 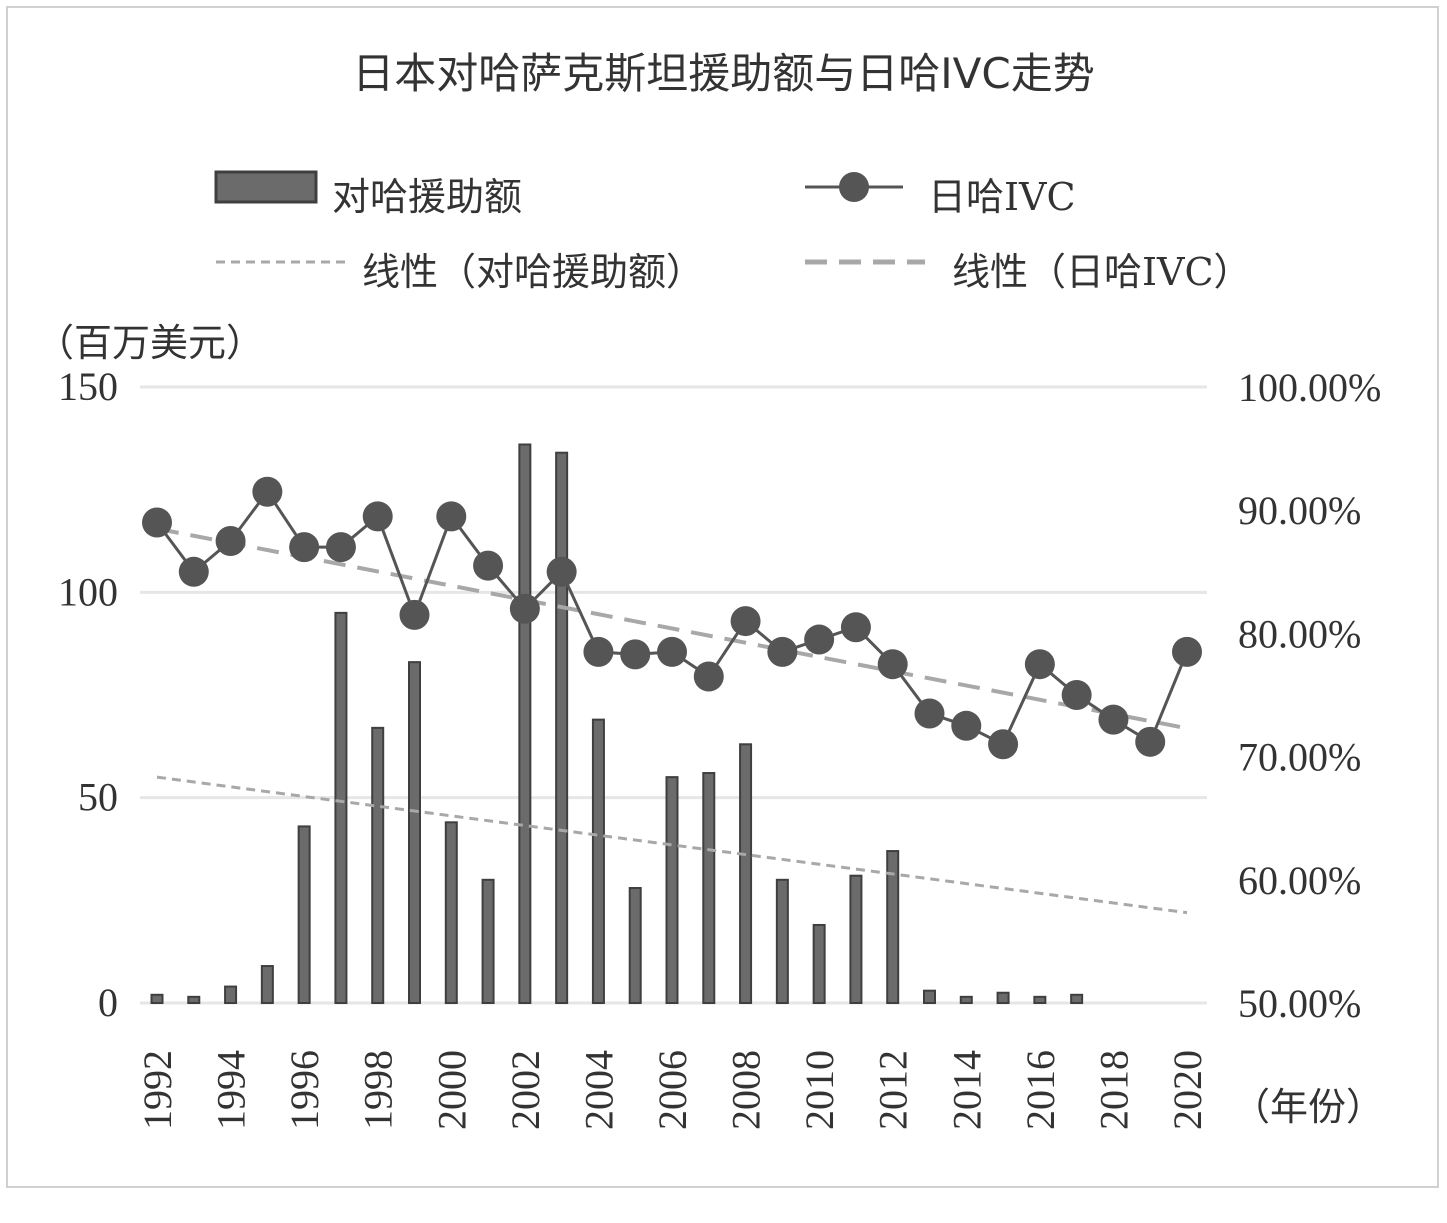 What do you see at coordinates (230, 541) in the screenshot?
I see `ivc-point-1994` at bounding box center [230, 541].